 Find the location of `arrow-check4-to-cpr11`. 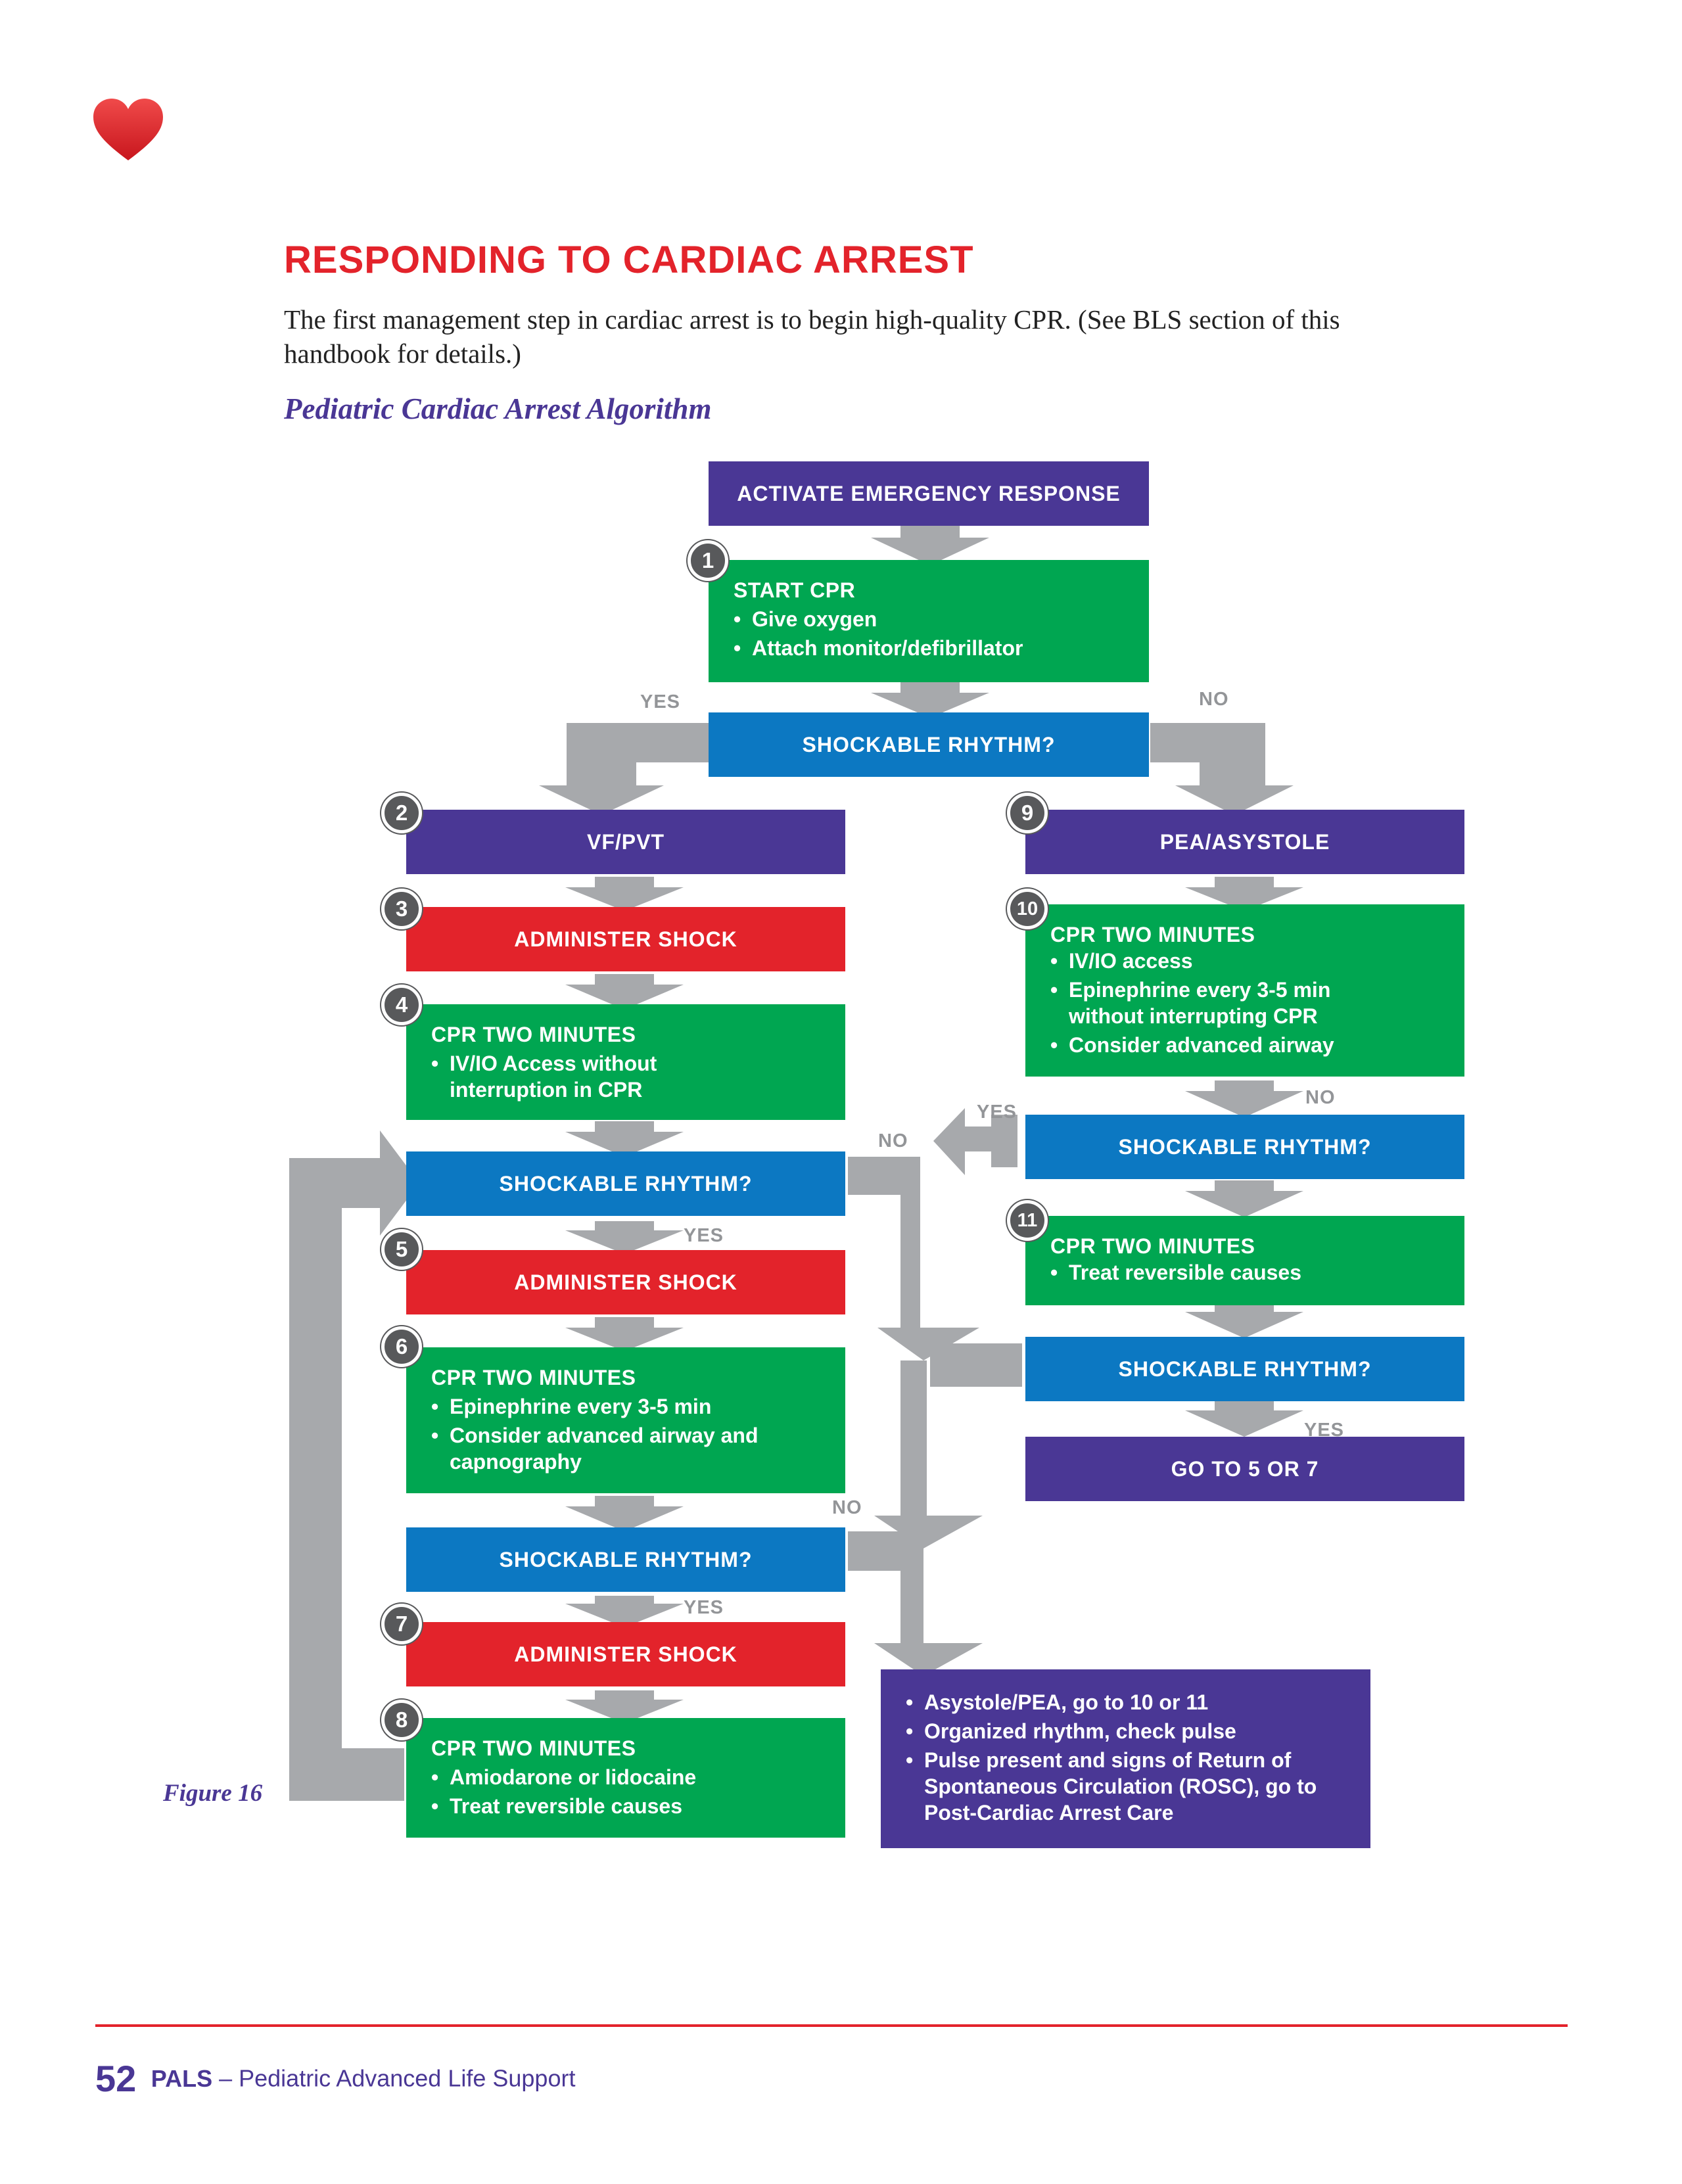

arrow-check4-to-cpr11 is located at coordinates (1244, 1198).